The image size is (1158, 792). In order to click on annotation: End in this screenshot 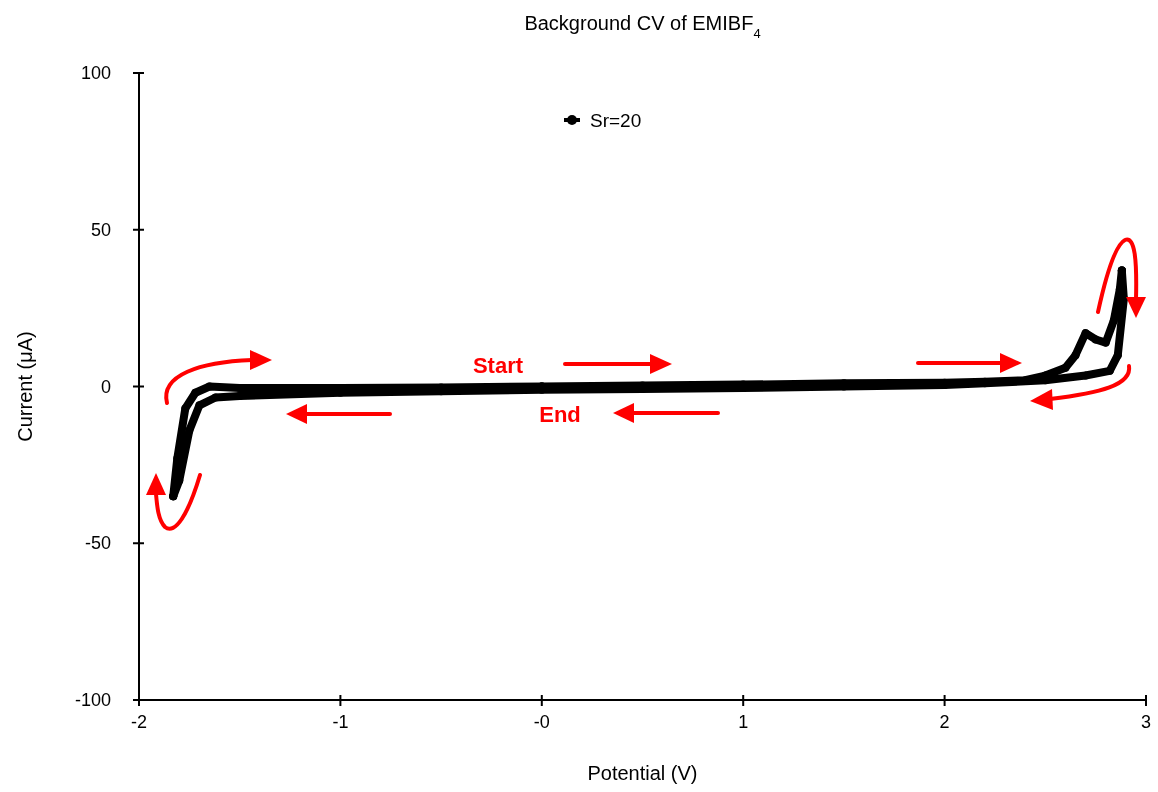, I will do `click(560, 414)`.